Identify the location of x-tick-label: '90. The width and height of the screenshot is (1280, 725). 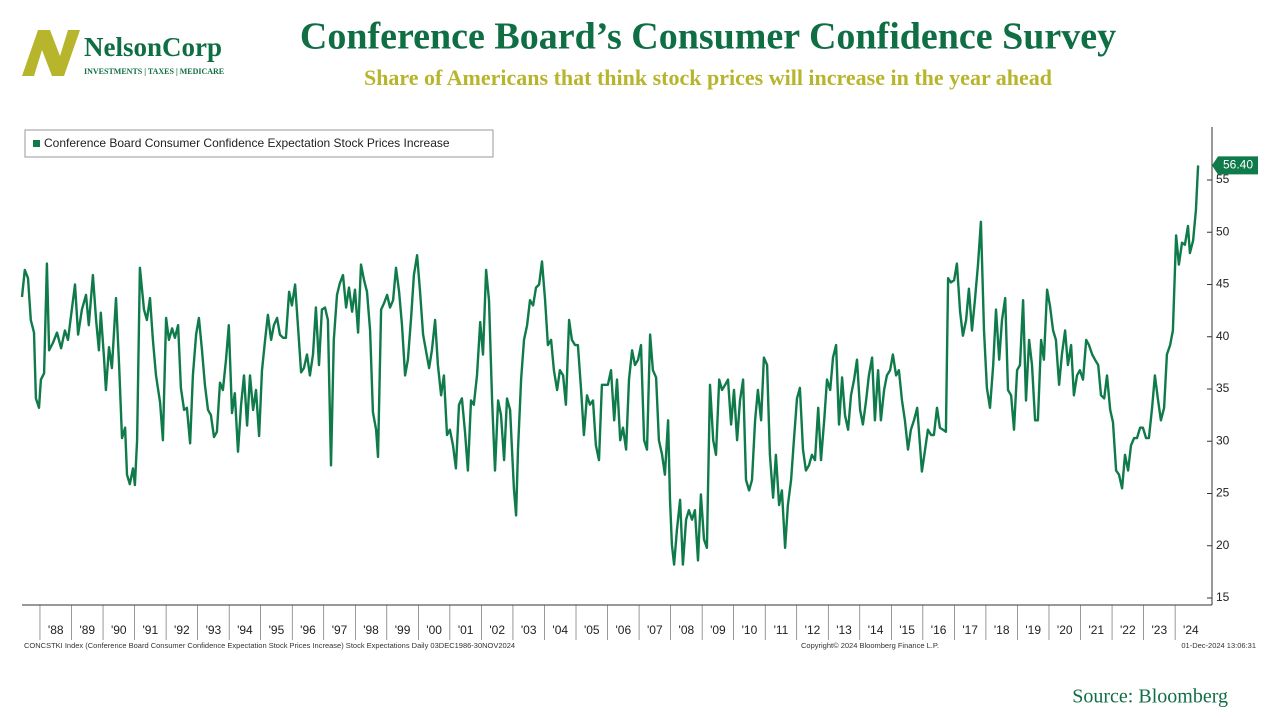
(119, 630).